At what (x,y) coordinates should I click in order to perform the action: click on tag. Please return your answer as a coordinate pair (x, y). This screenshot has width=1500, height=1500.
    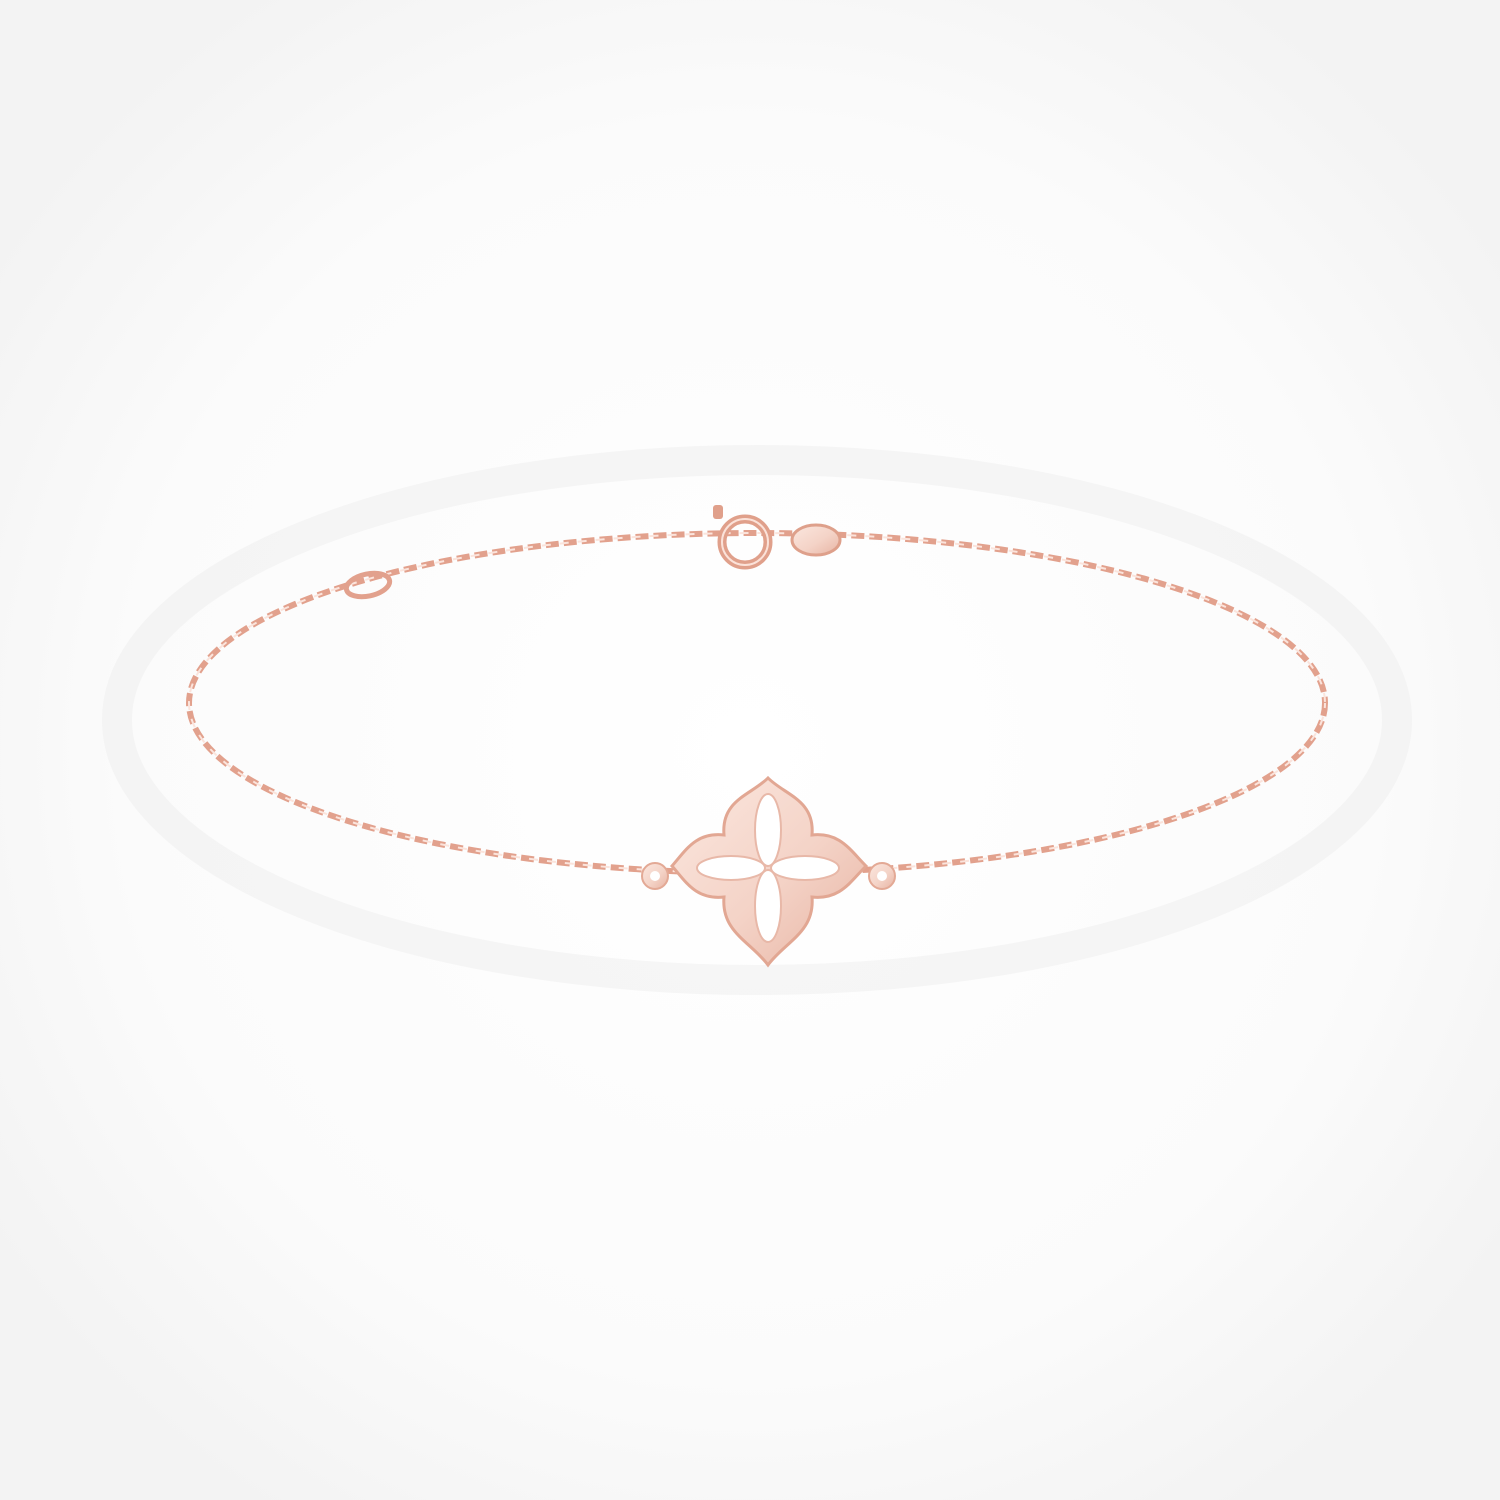
    Looking at the image, I should click on (816, 540).